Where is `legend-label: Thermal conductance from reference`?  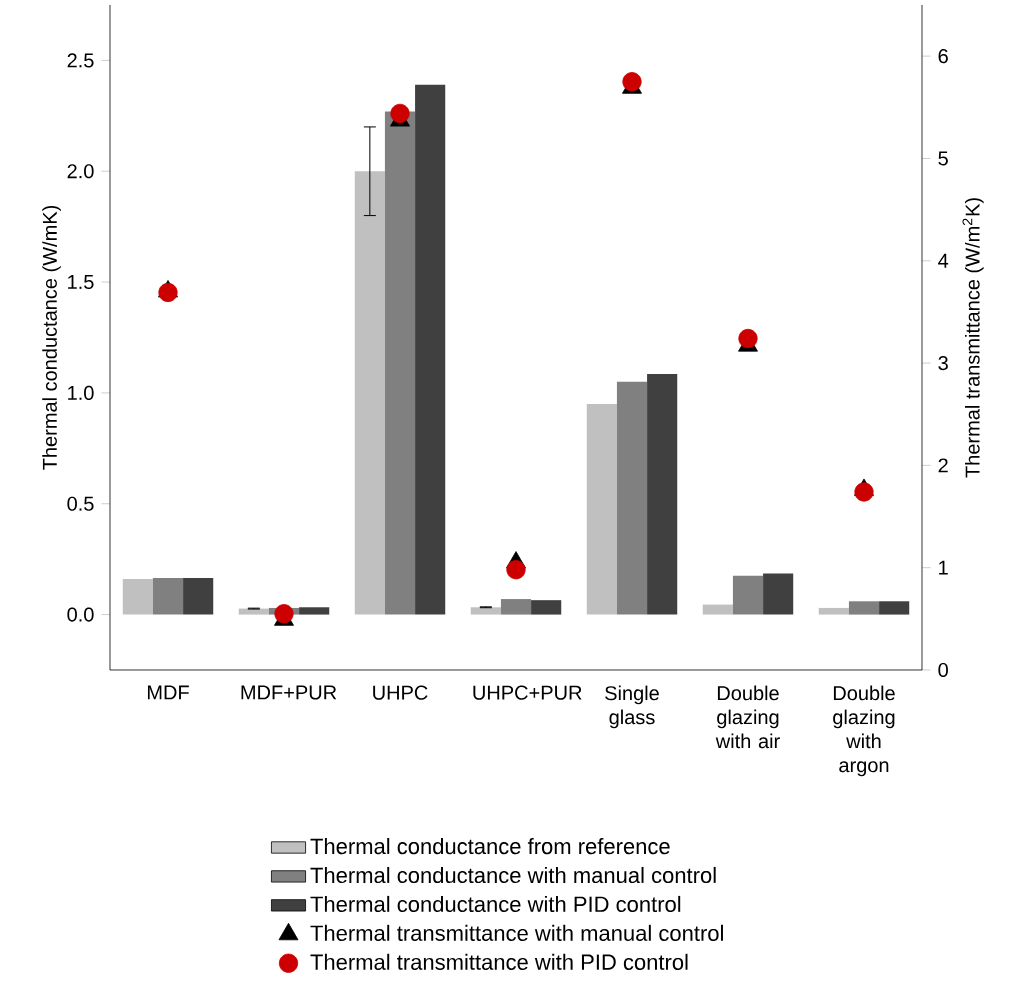
legend-label: Thermal conductance from reference is located at coordinates (490, 846).